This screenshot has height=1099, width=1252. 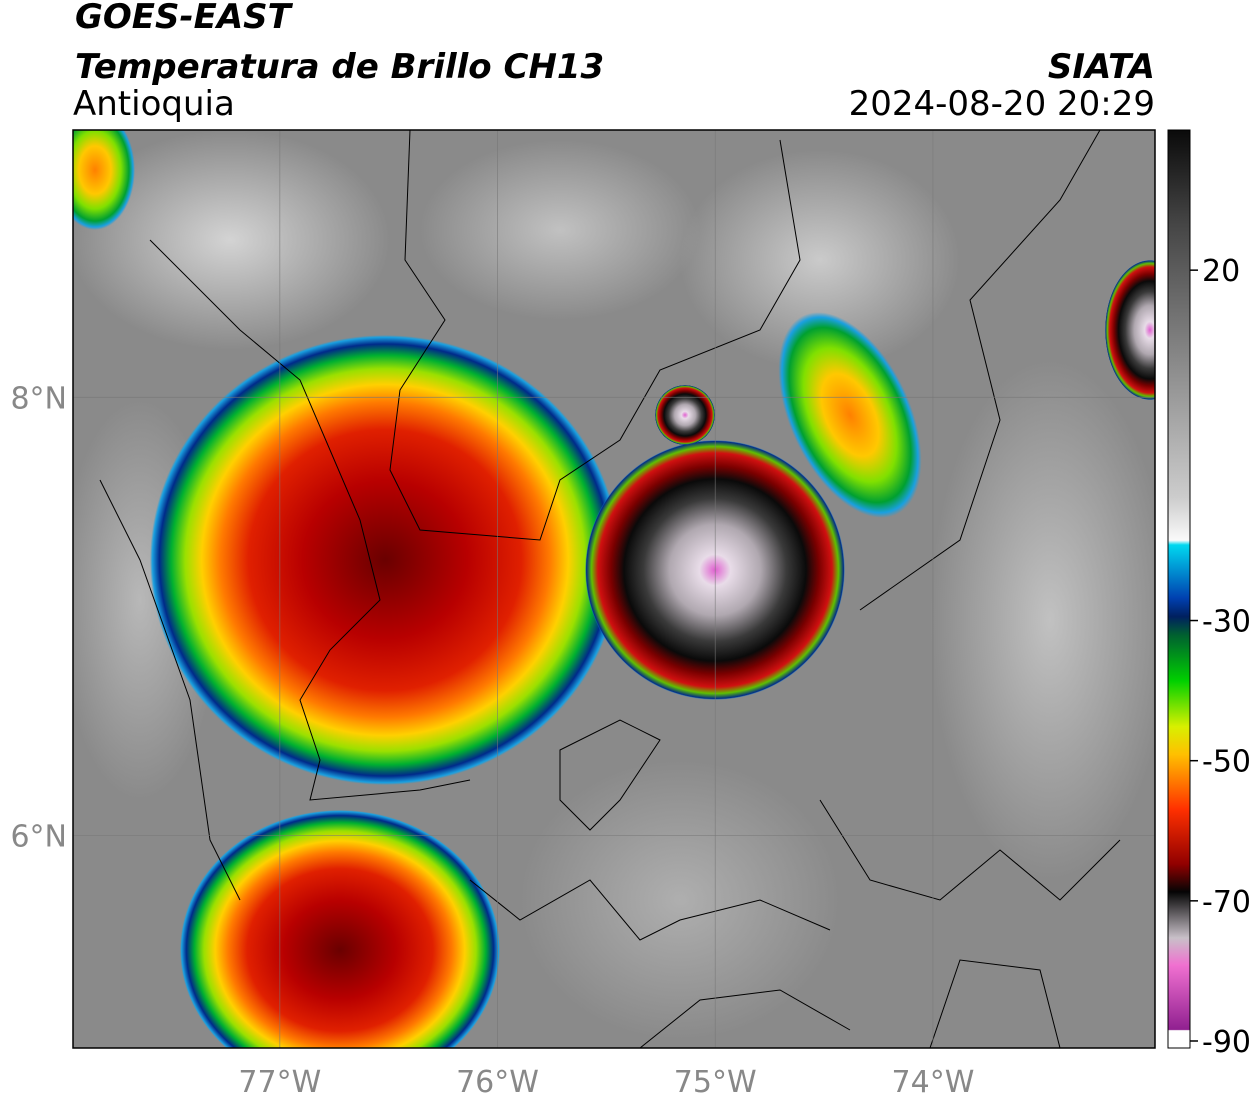 What do you see at coordinates (1221, 271) in the screenshot?
I see `colorbar-tick-label: 20` at bounding box center [1221, 271].